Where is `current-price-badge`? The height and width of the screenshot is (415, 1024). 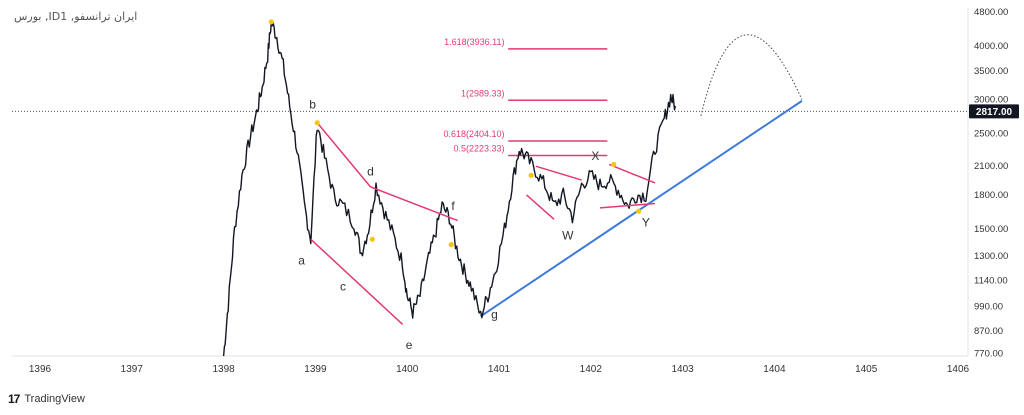 current-price-badge is located at coordinates (994, 111).